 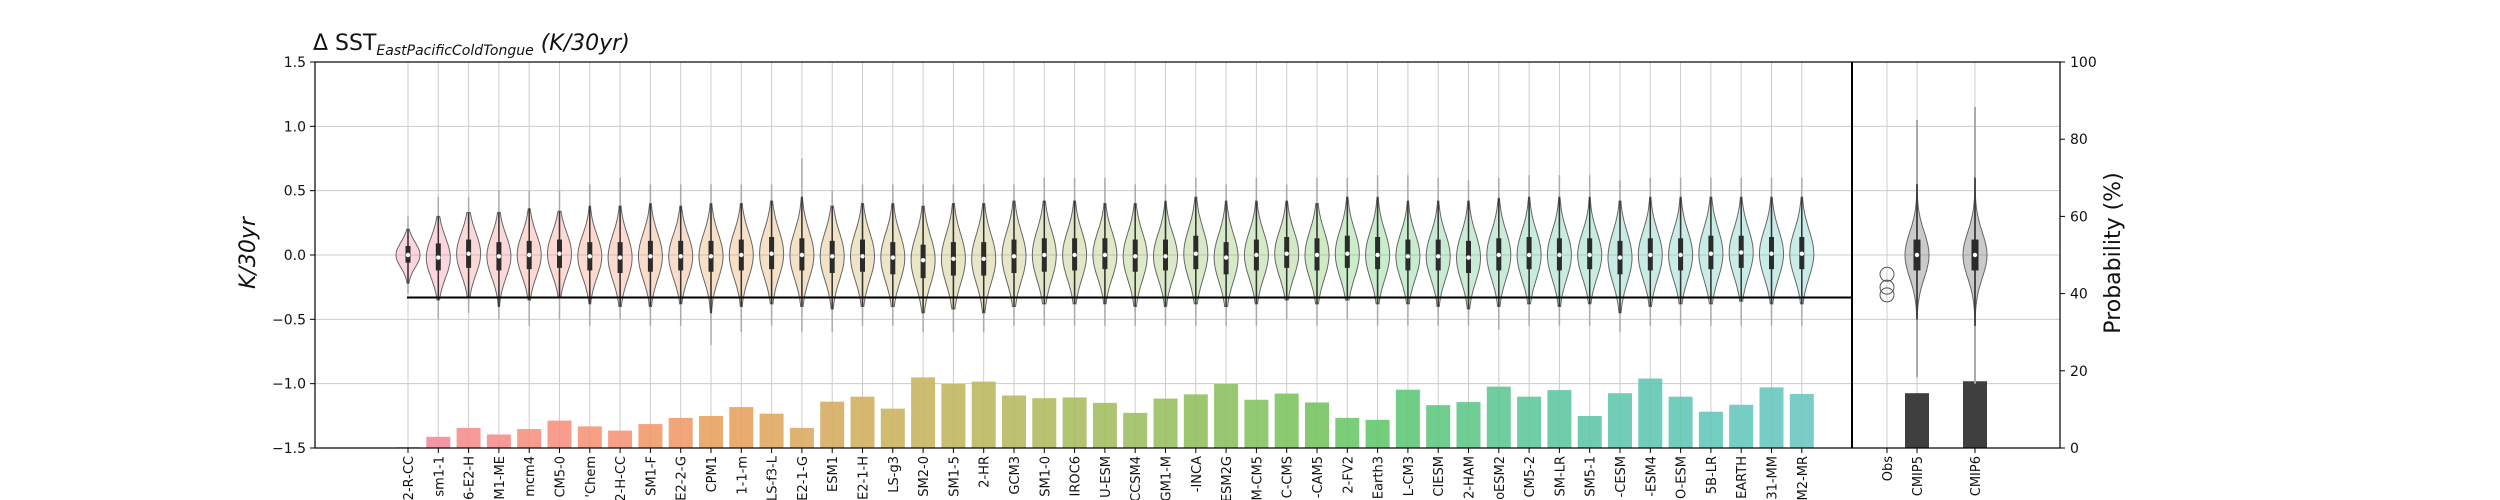 What do you see at coordinates (1917, 255) in the screenshot?
I see `ensemble-violin-median` at bounding box center [1917, 255].